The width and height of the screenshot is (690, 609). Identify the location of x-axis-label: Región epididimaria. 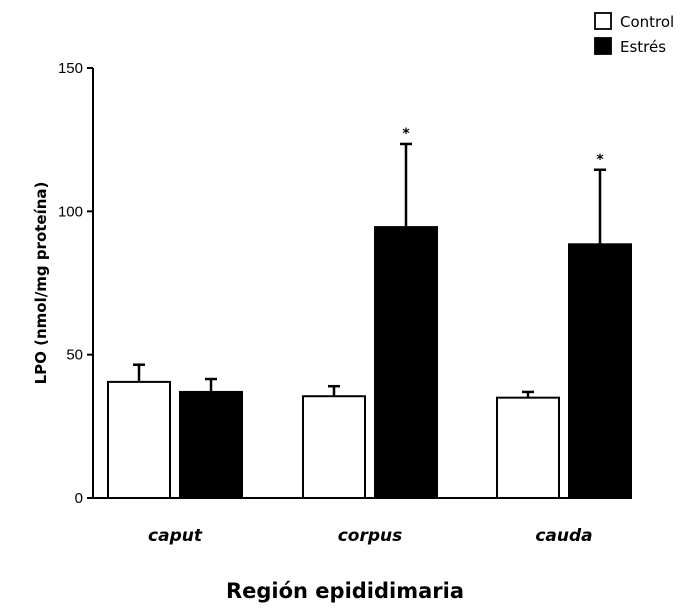
(345, 591).